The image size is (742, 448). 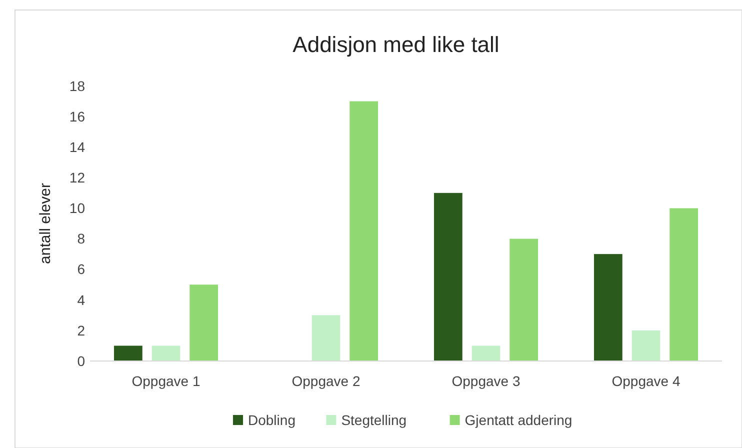 What do you see at coordinates (77, 147) in the screenshot?
I see `y-tick-label: 14` at bounding box center [77, 147].